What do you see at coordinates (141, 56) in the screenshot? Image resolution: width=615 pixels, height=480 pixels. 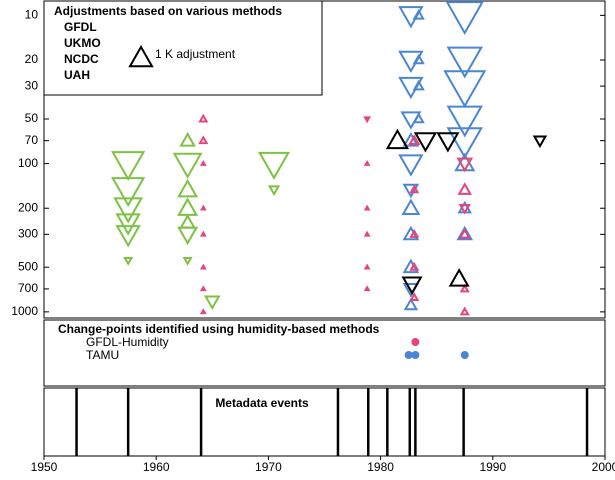 I see `key-marker` at bounding box center [141, 56].